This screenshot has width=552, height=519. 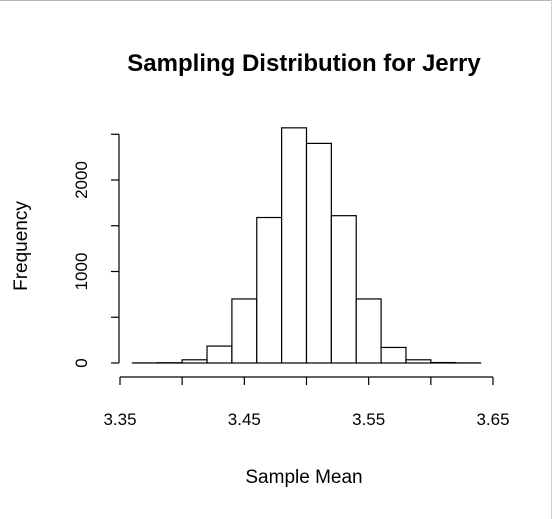 What do you see at coordinates (119, 419) in the screenshot?
I see `x-tick-label: 3.35` at bounding box center [119, 419].